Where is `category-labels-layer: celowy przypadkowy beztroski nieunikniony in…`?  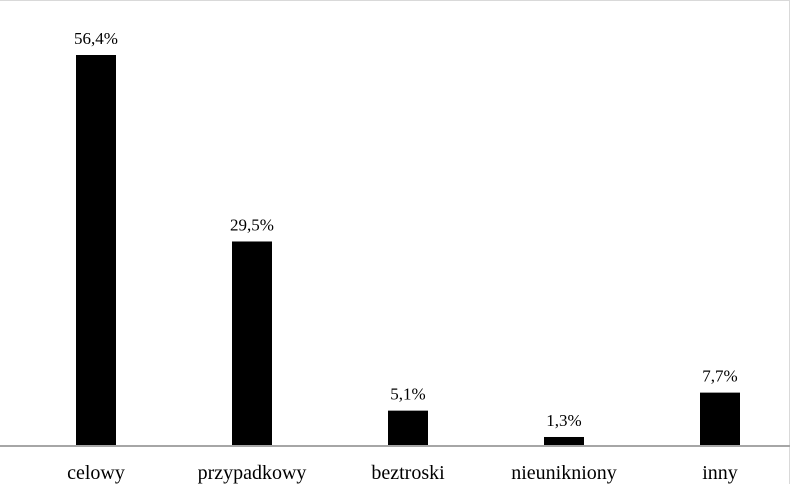 category-labels-layer: celowy przypadkowy beztroski nieunikniony in… is located at coordinates (402, 473).